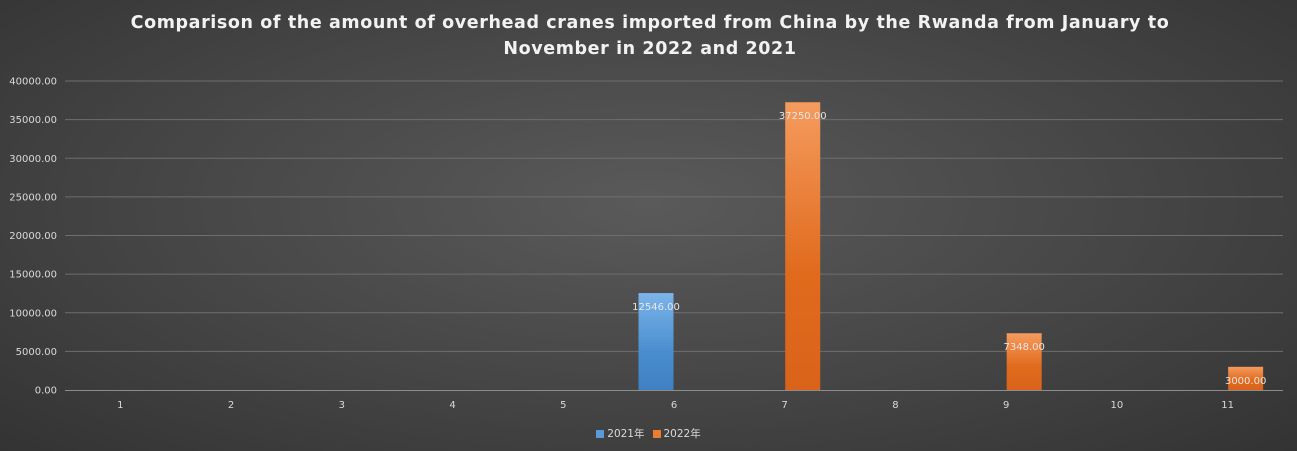 The height and width of the screenshot is (451, 1297). What do you see at coordinates (656, 341) in the screenshot?
I see `bar-2021年-6` at bounding box center [656, 341].